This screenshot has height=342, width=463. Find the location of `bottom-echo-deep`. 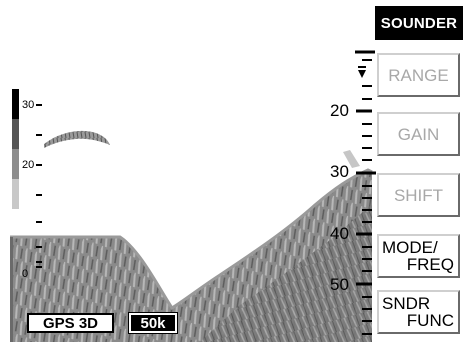

bottom-echo-deep is located at coordinates (286, 273).